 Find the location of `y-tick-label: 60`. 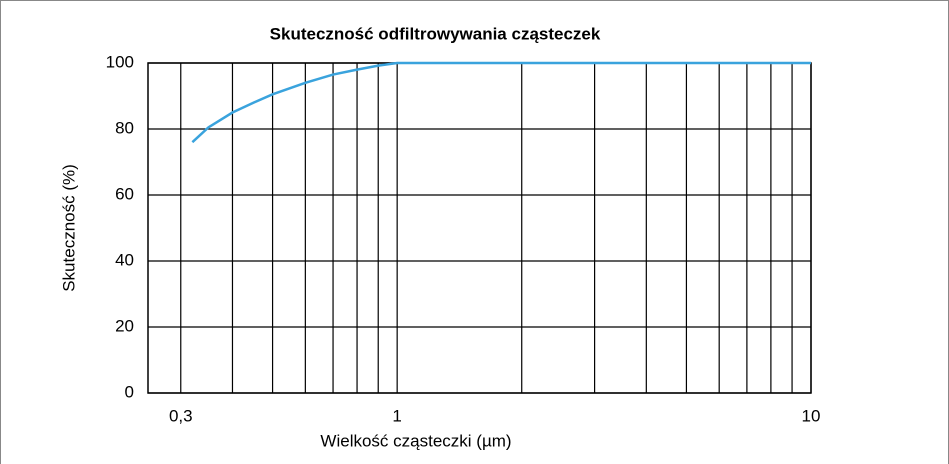

y-tick-label: 60 is located at coordinates (124, 193).